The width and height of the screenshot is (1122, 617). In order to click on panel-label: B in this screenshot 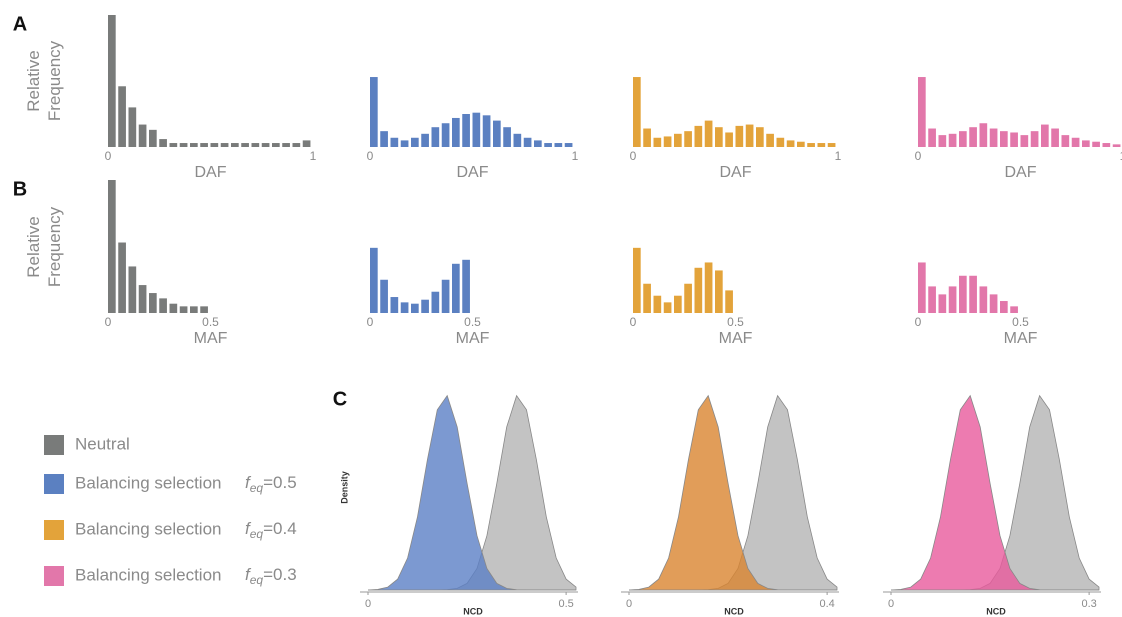, I will do `click(20, 189)`.